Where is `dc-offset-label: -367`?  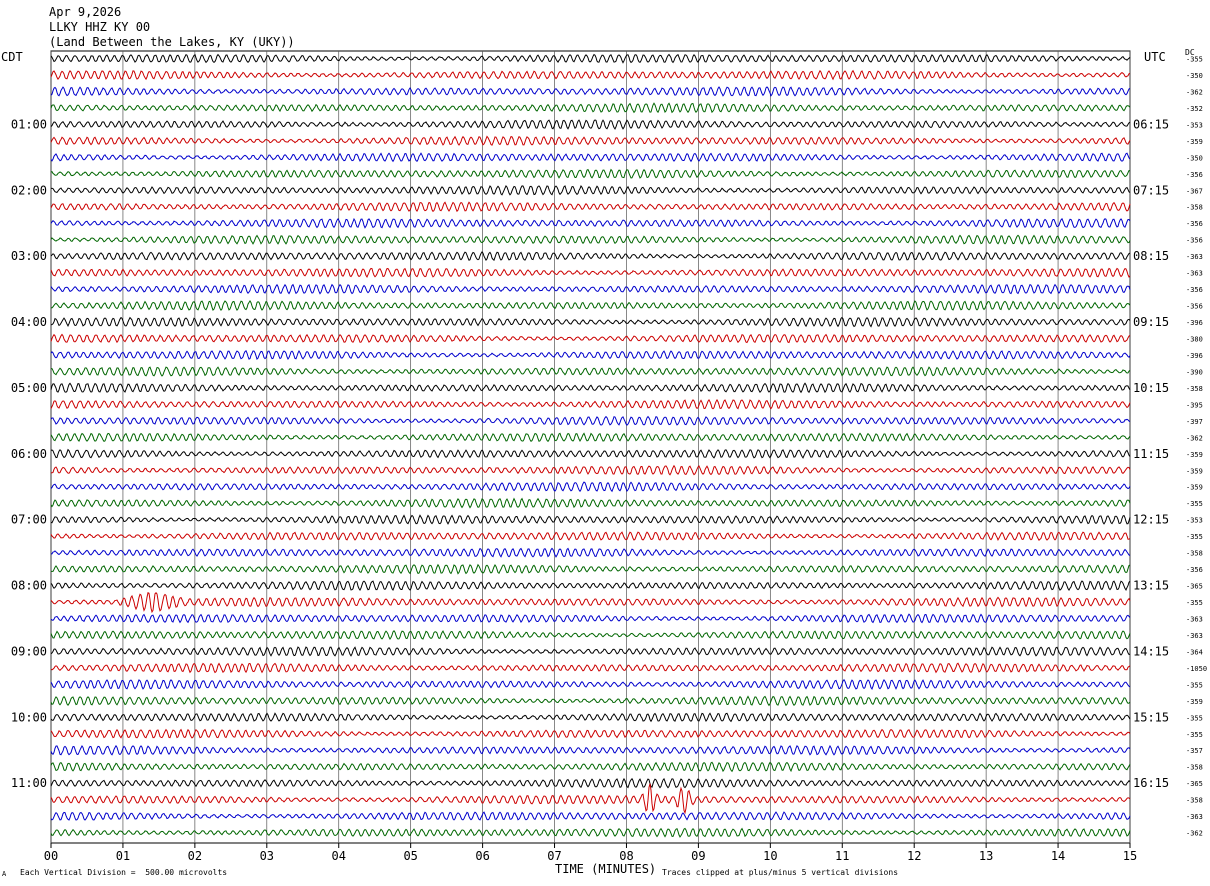 dc-offset-label: -367 is located at coordinates (1194, 191).